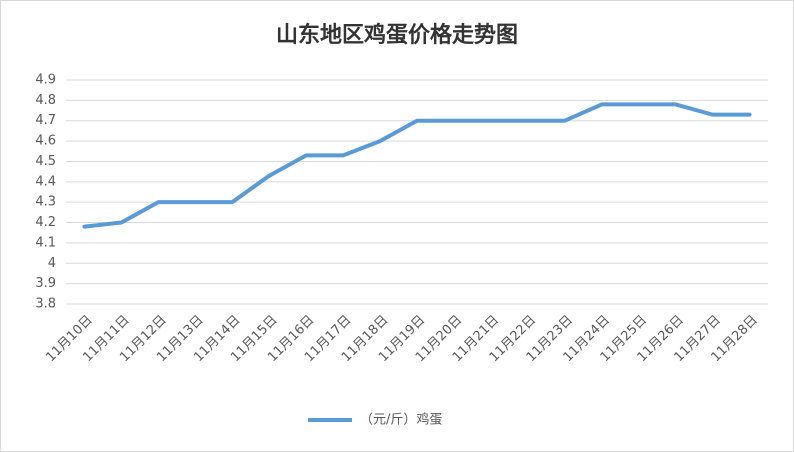  What do you see at coordinates (45, 141) in the screenshot?
I see `y-tick-label: 4.6` at bounding box center [45, 141].